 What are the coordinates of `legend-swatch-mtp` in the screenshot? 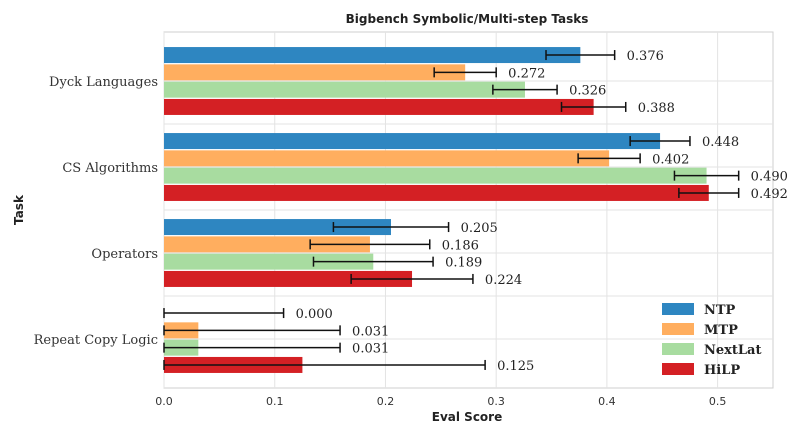 It's located at (678, 329).